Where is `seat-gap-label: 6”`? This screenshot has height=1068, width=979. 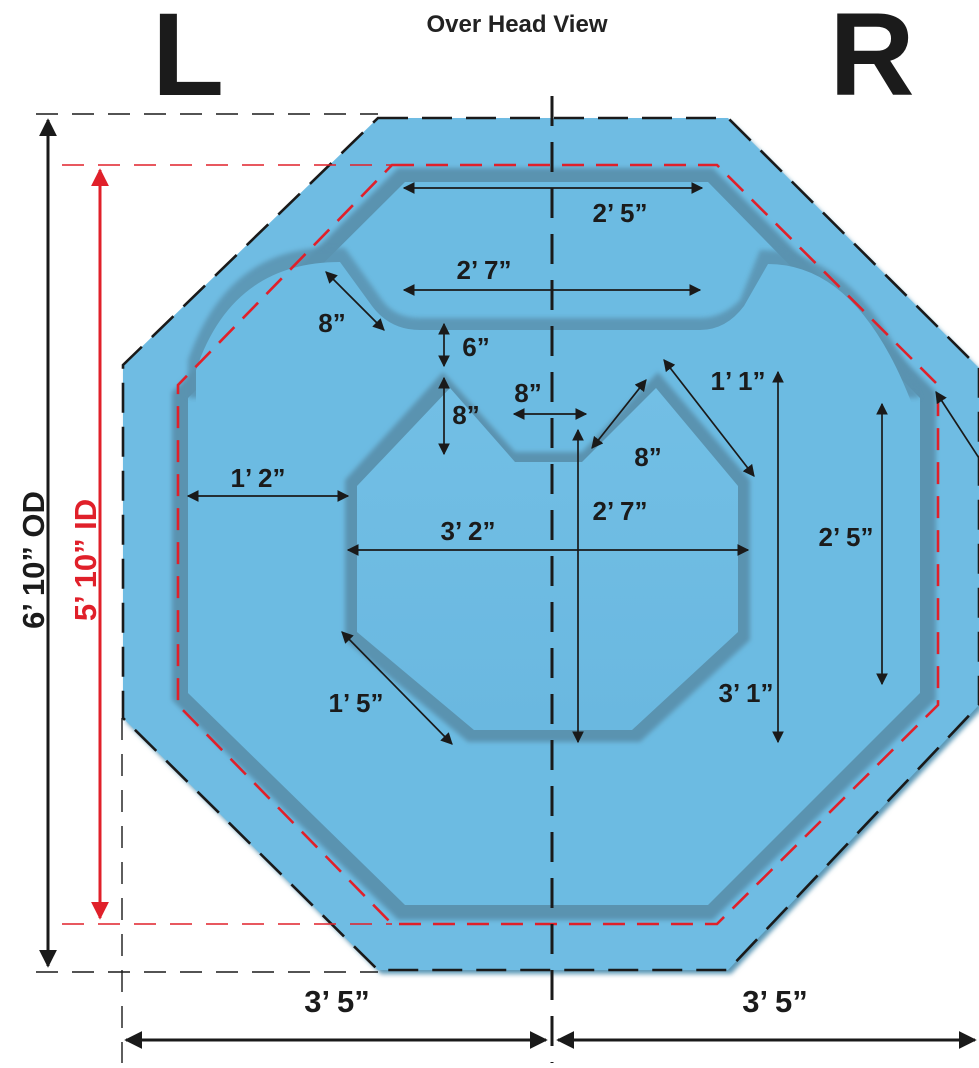 seat-gap-label: 6” is located at coordinates (475, 347).